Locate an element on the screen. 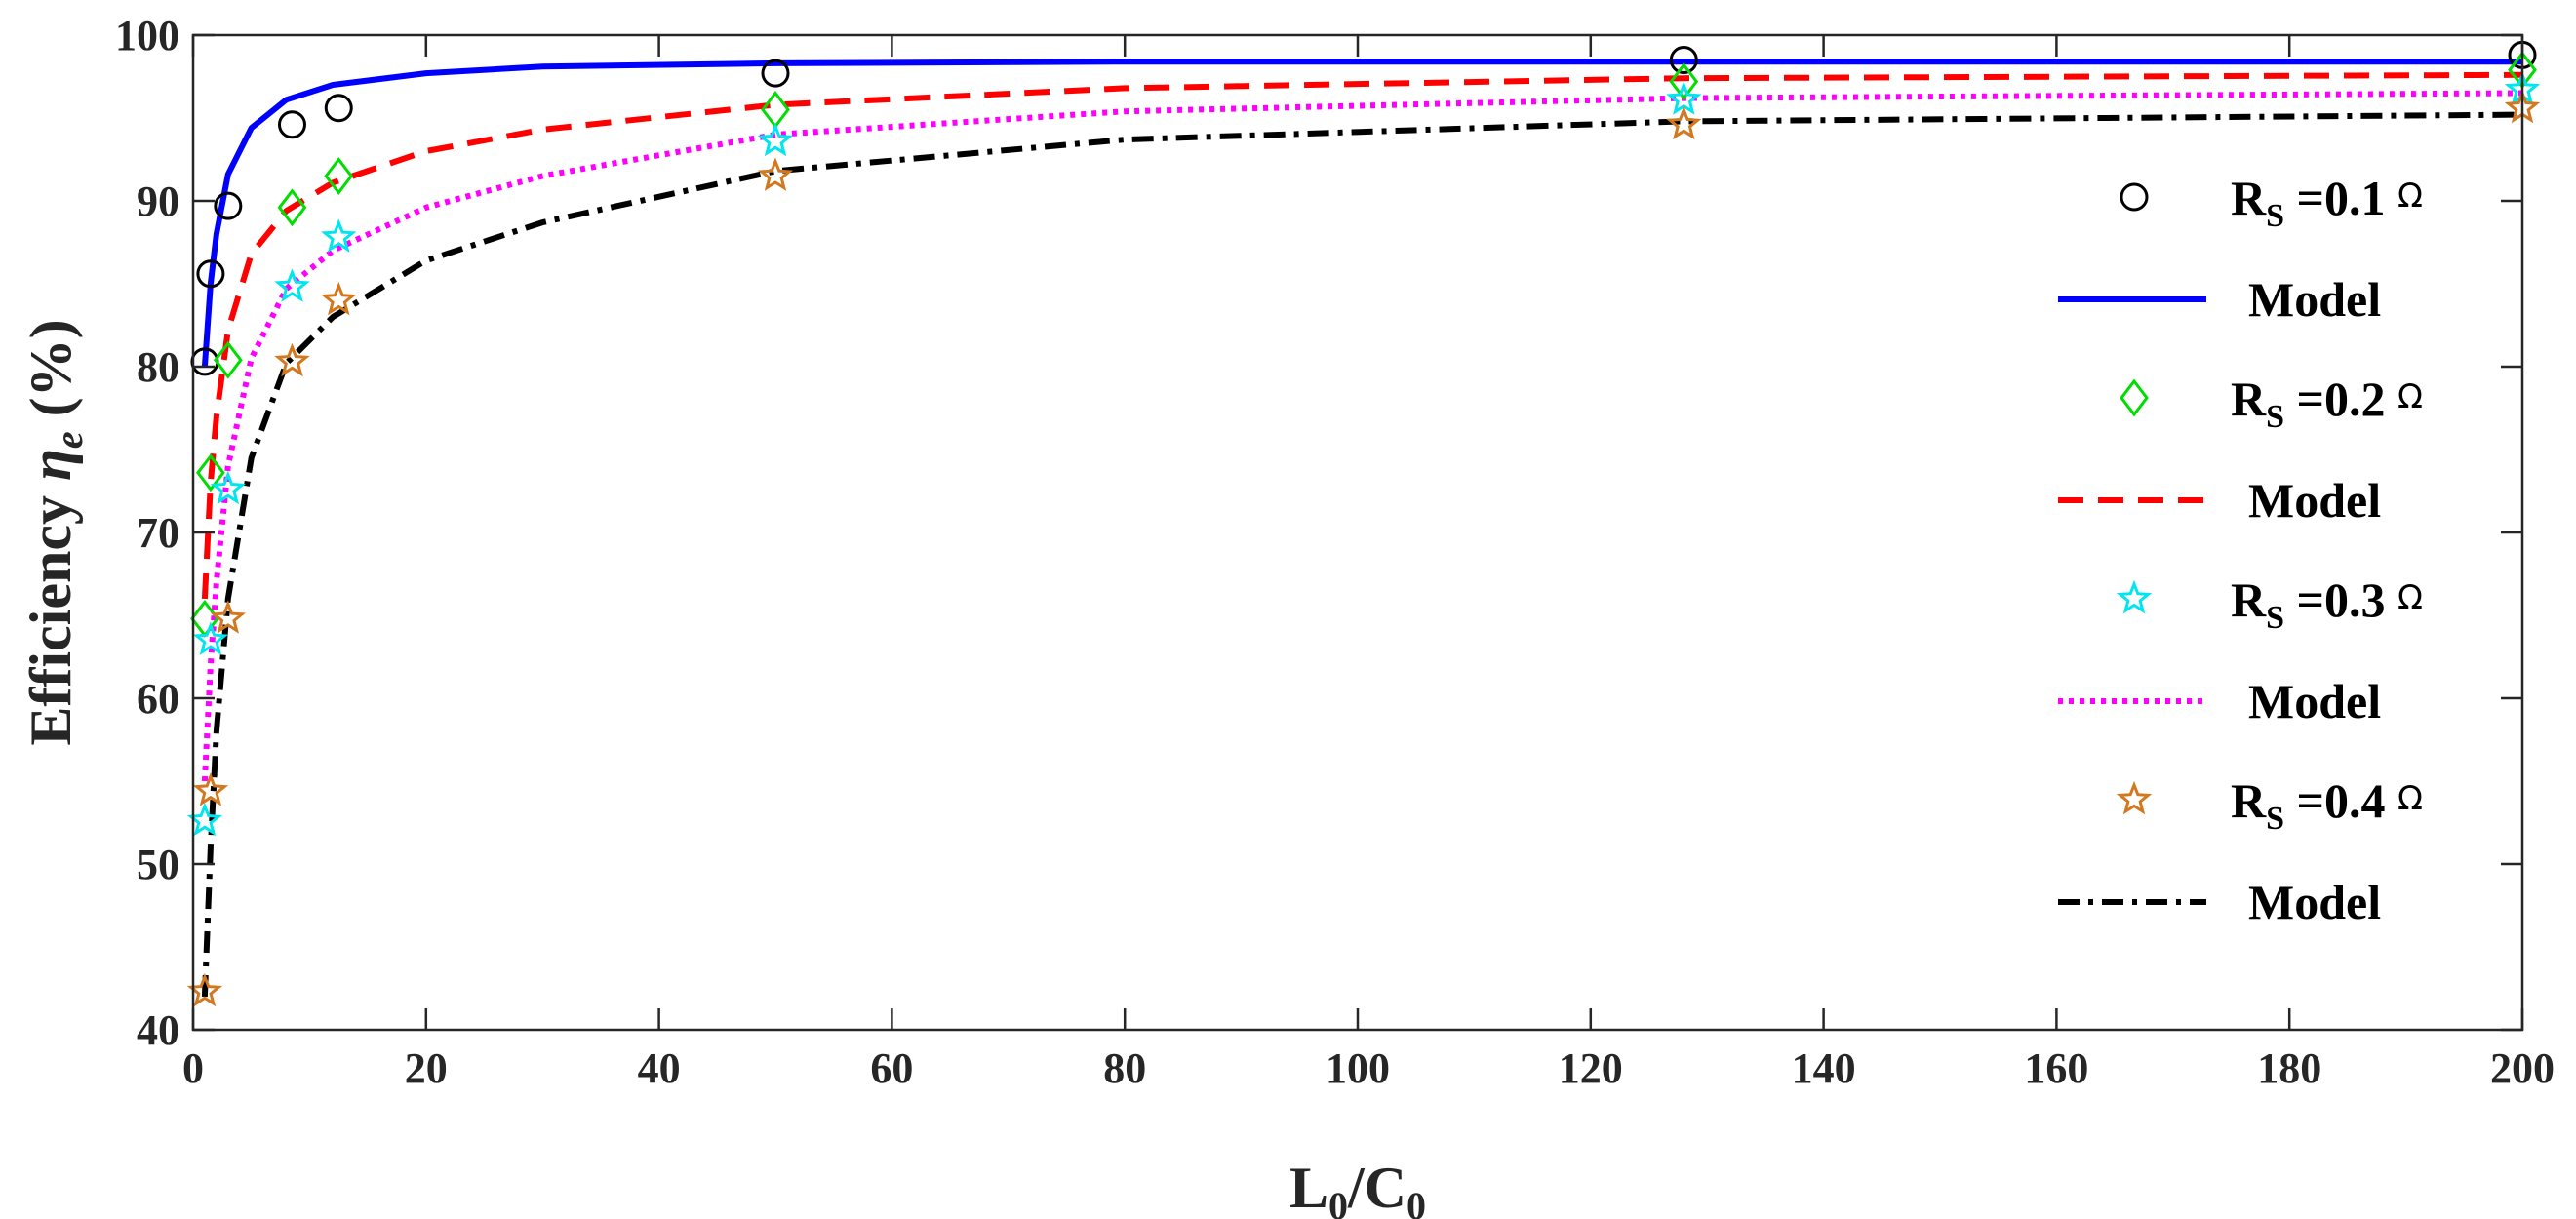  x-tick-label: 80 is located at coordinates (1124, 1068).